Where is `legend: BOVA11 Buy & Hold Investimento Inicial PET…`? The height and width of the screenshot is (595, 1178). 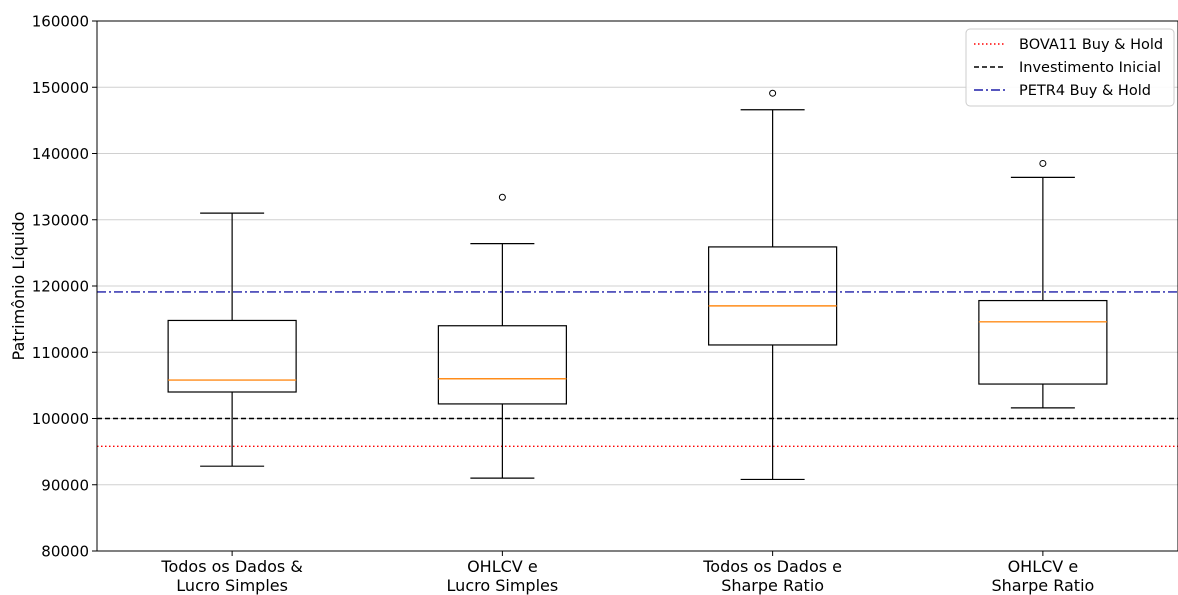 legend: BOVA11 Buy & Hold Investimento Inicial PET… is located at coordinates (1070, 67).